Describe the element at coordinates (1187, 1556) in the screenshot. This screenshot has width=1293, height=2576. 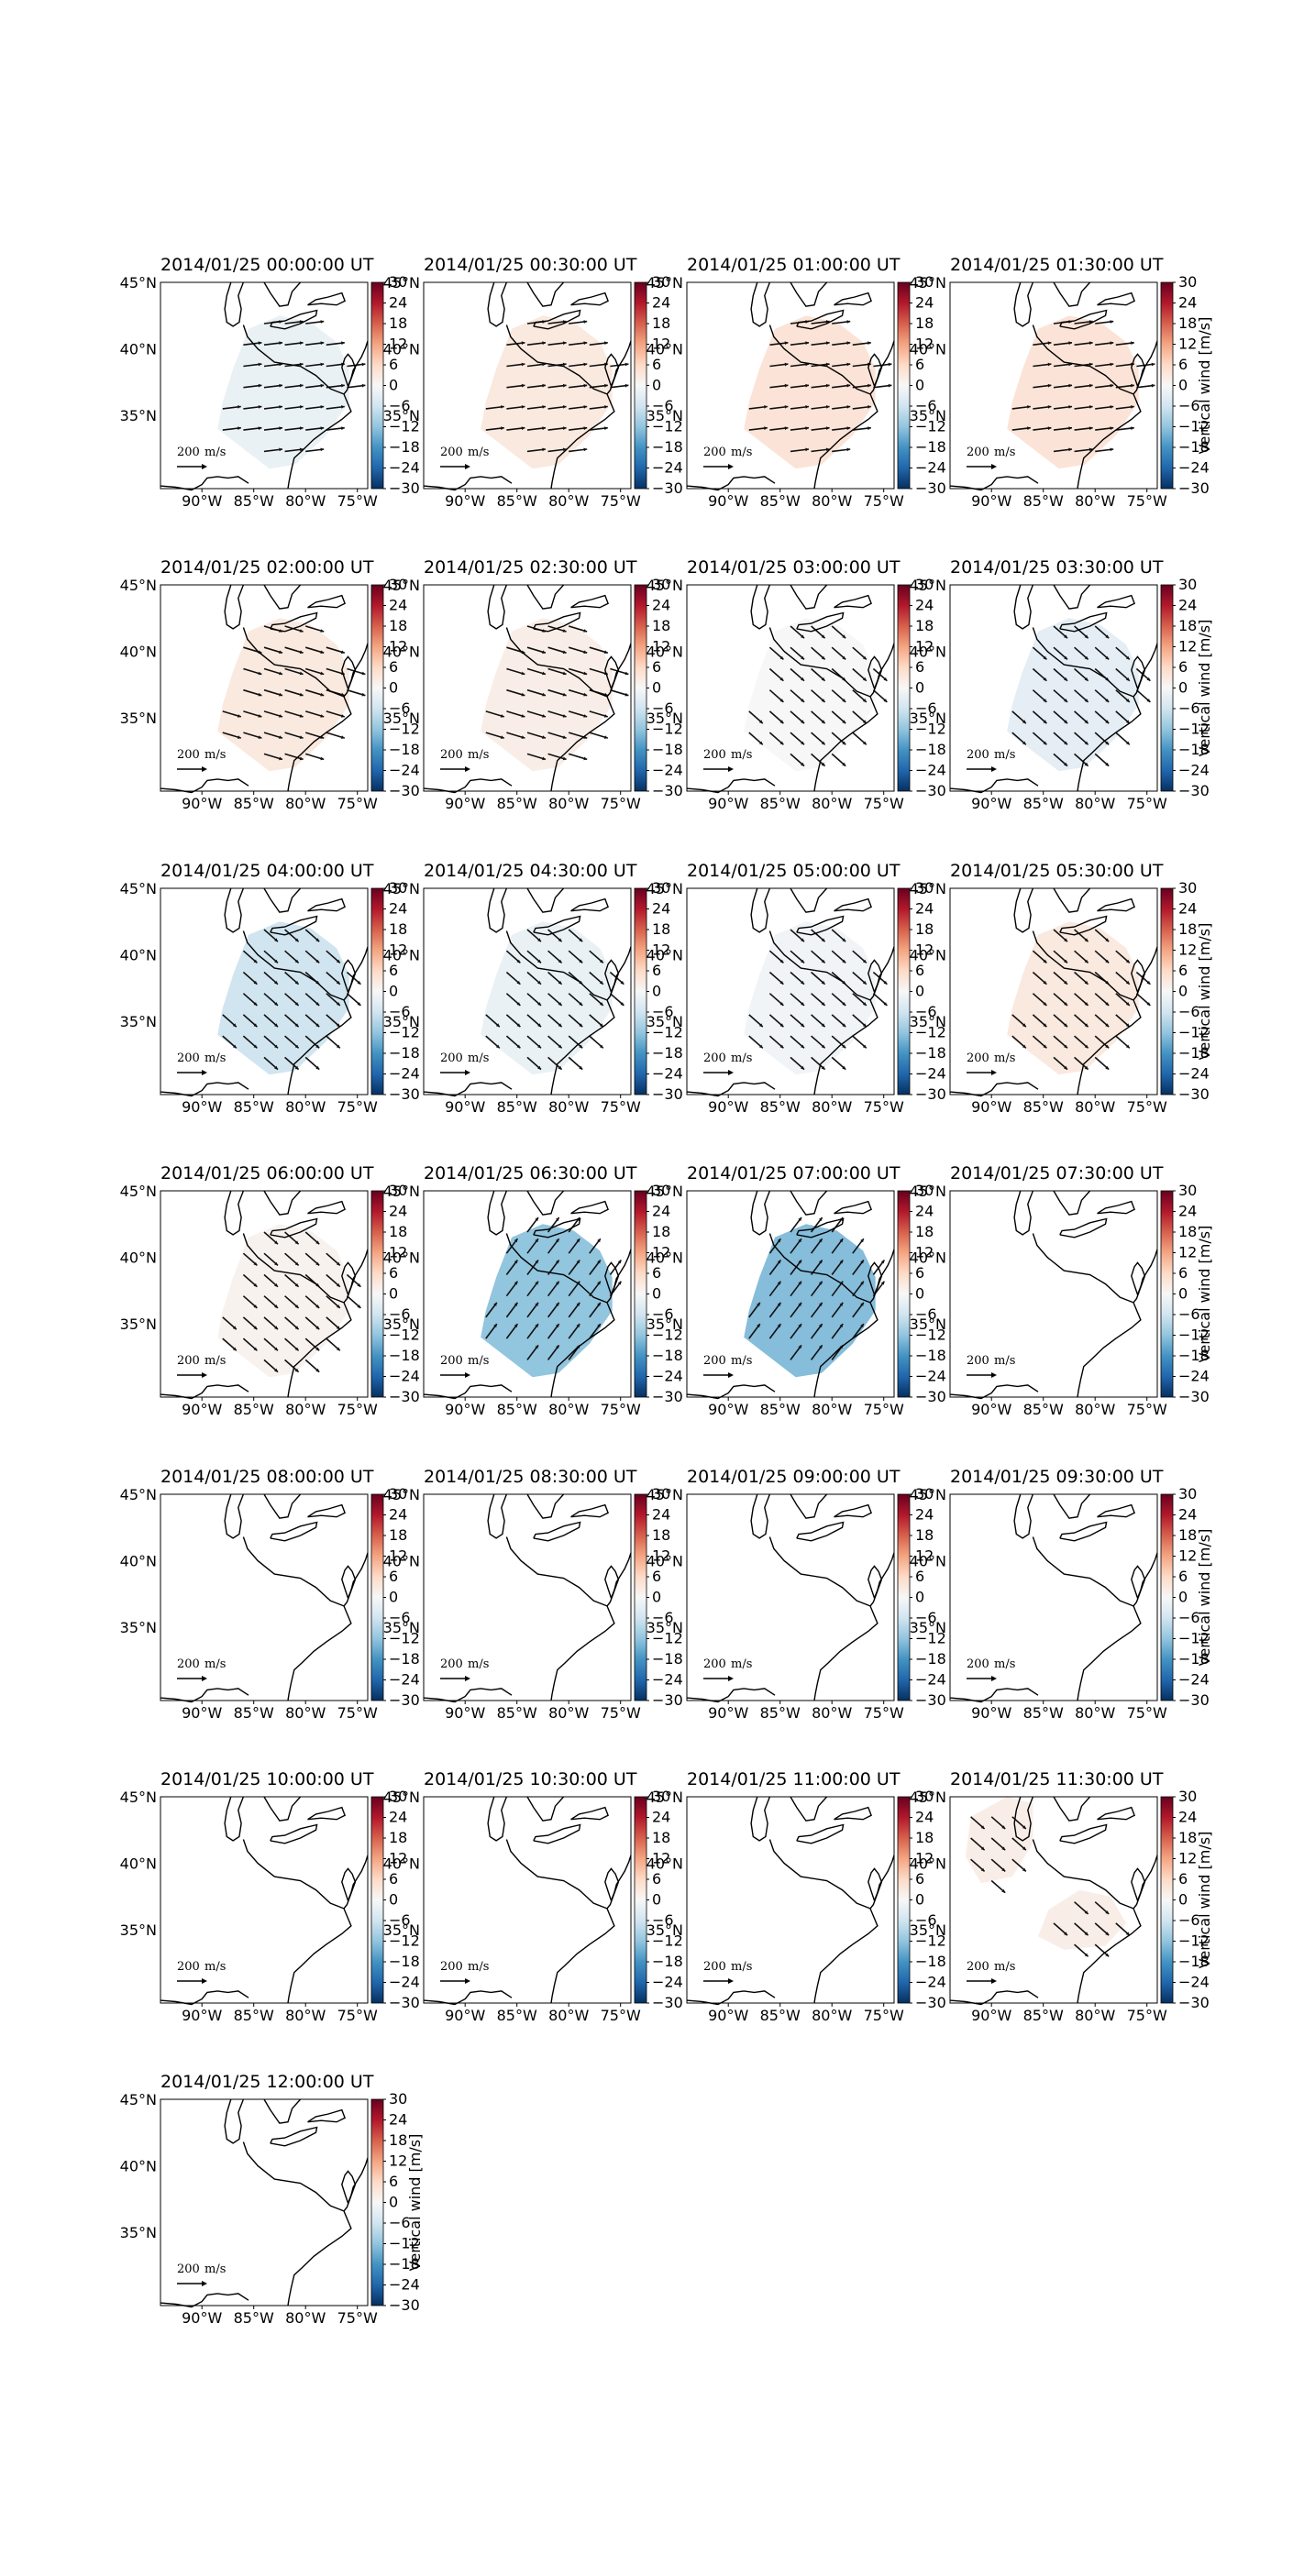
I see `colorbar-tick-label: 12` at that location.